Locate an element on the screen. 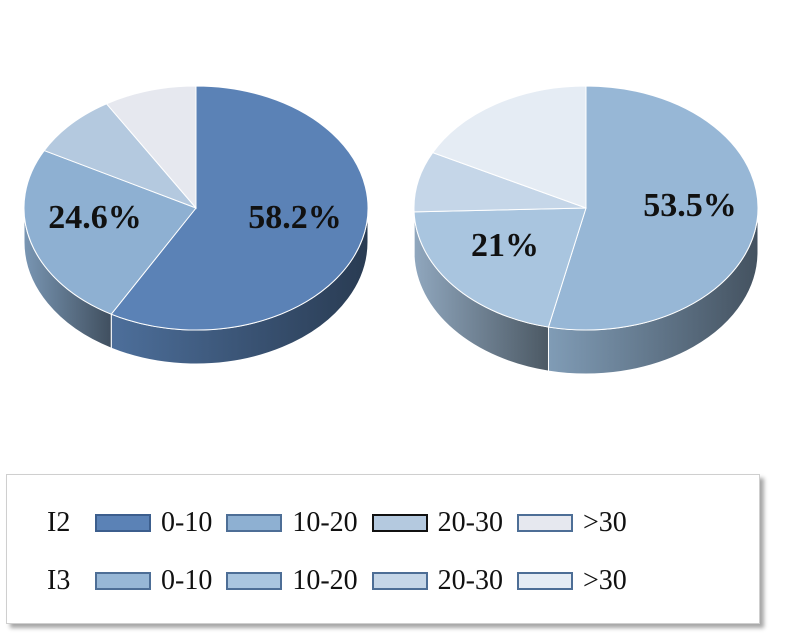 The height and width of the screenshot is (634, 794). legend-row-i3: I3 0-10 10-20 20-30 >30 is located at coordinates (324, 581).